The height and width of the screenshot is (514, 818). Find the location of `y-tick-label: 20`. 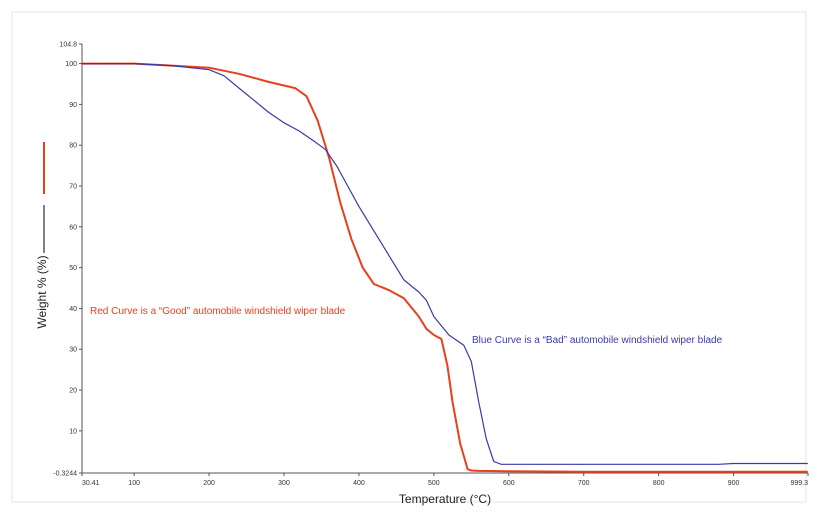

y-tick-label: 20 is located at coordinates (73, 391).